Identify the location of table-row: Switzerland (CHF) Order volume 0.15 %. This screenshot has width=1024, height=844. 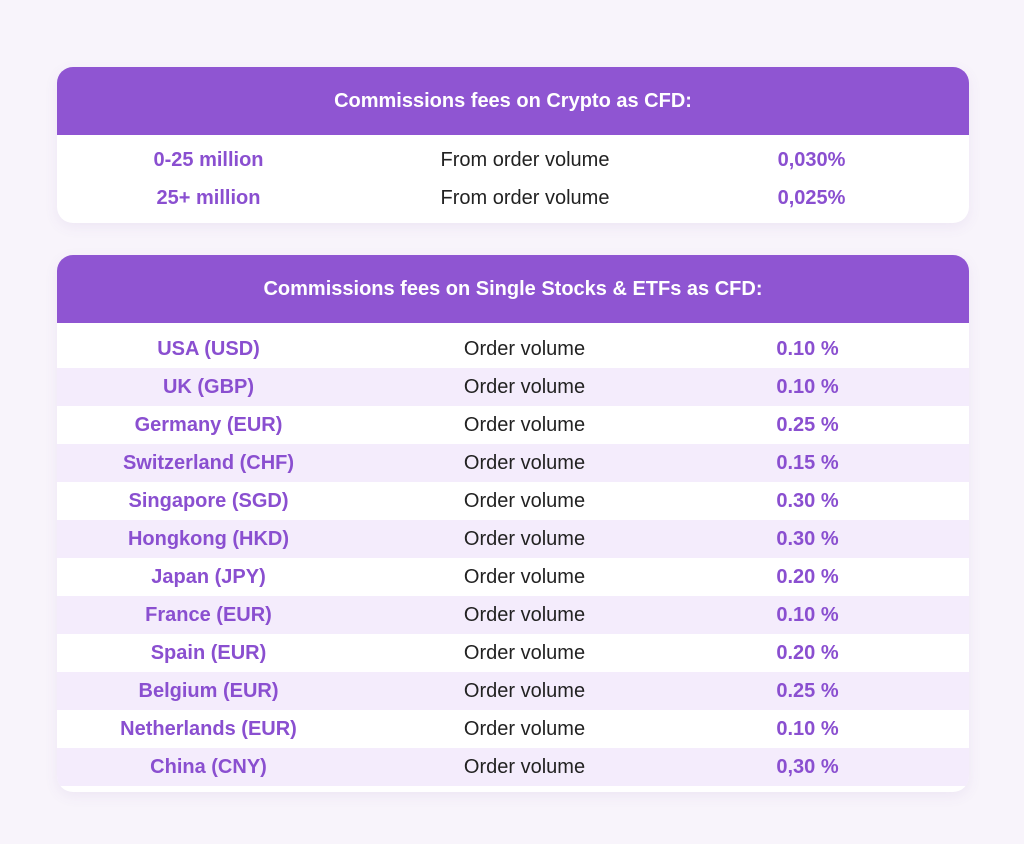
(513, 463).